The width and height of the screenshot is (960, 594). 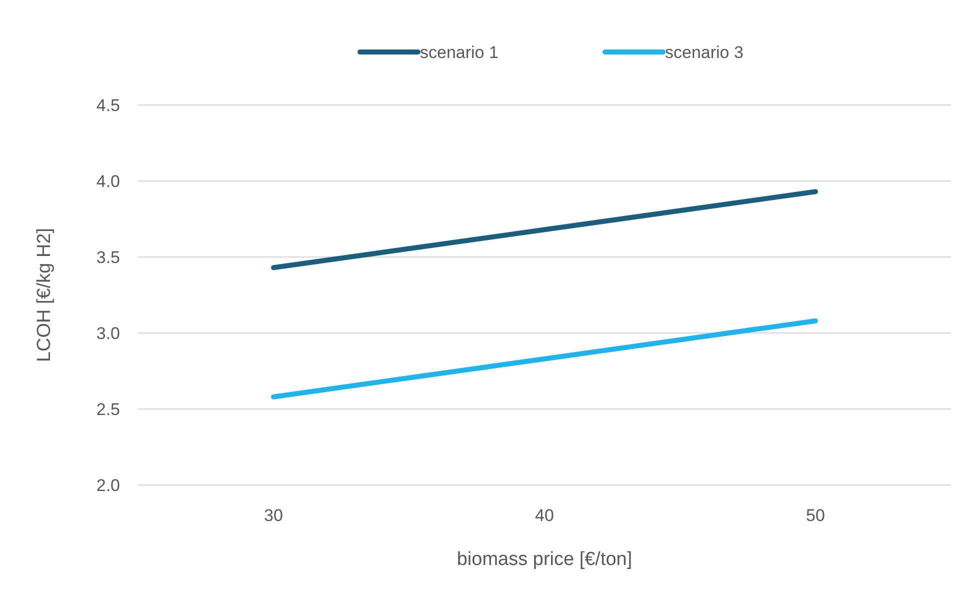 What do you see at coordinates (108, 105) in the screenshot?
I see `y-tick-label: 4.5` at bounding box center [108, 105].